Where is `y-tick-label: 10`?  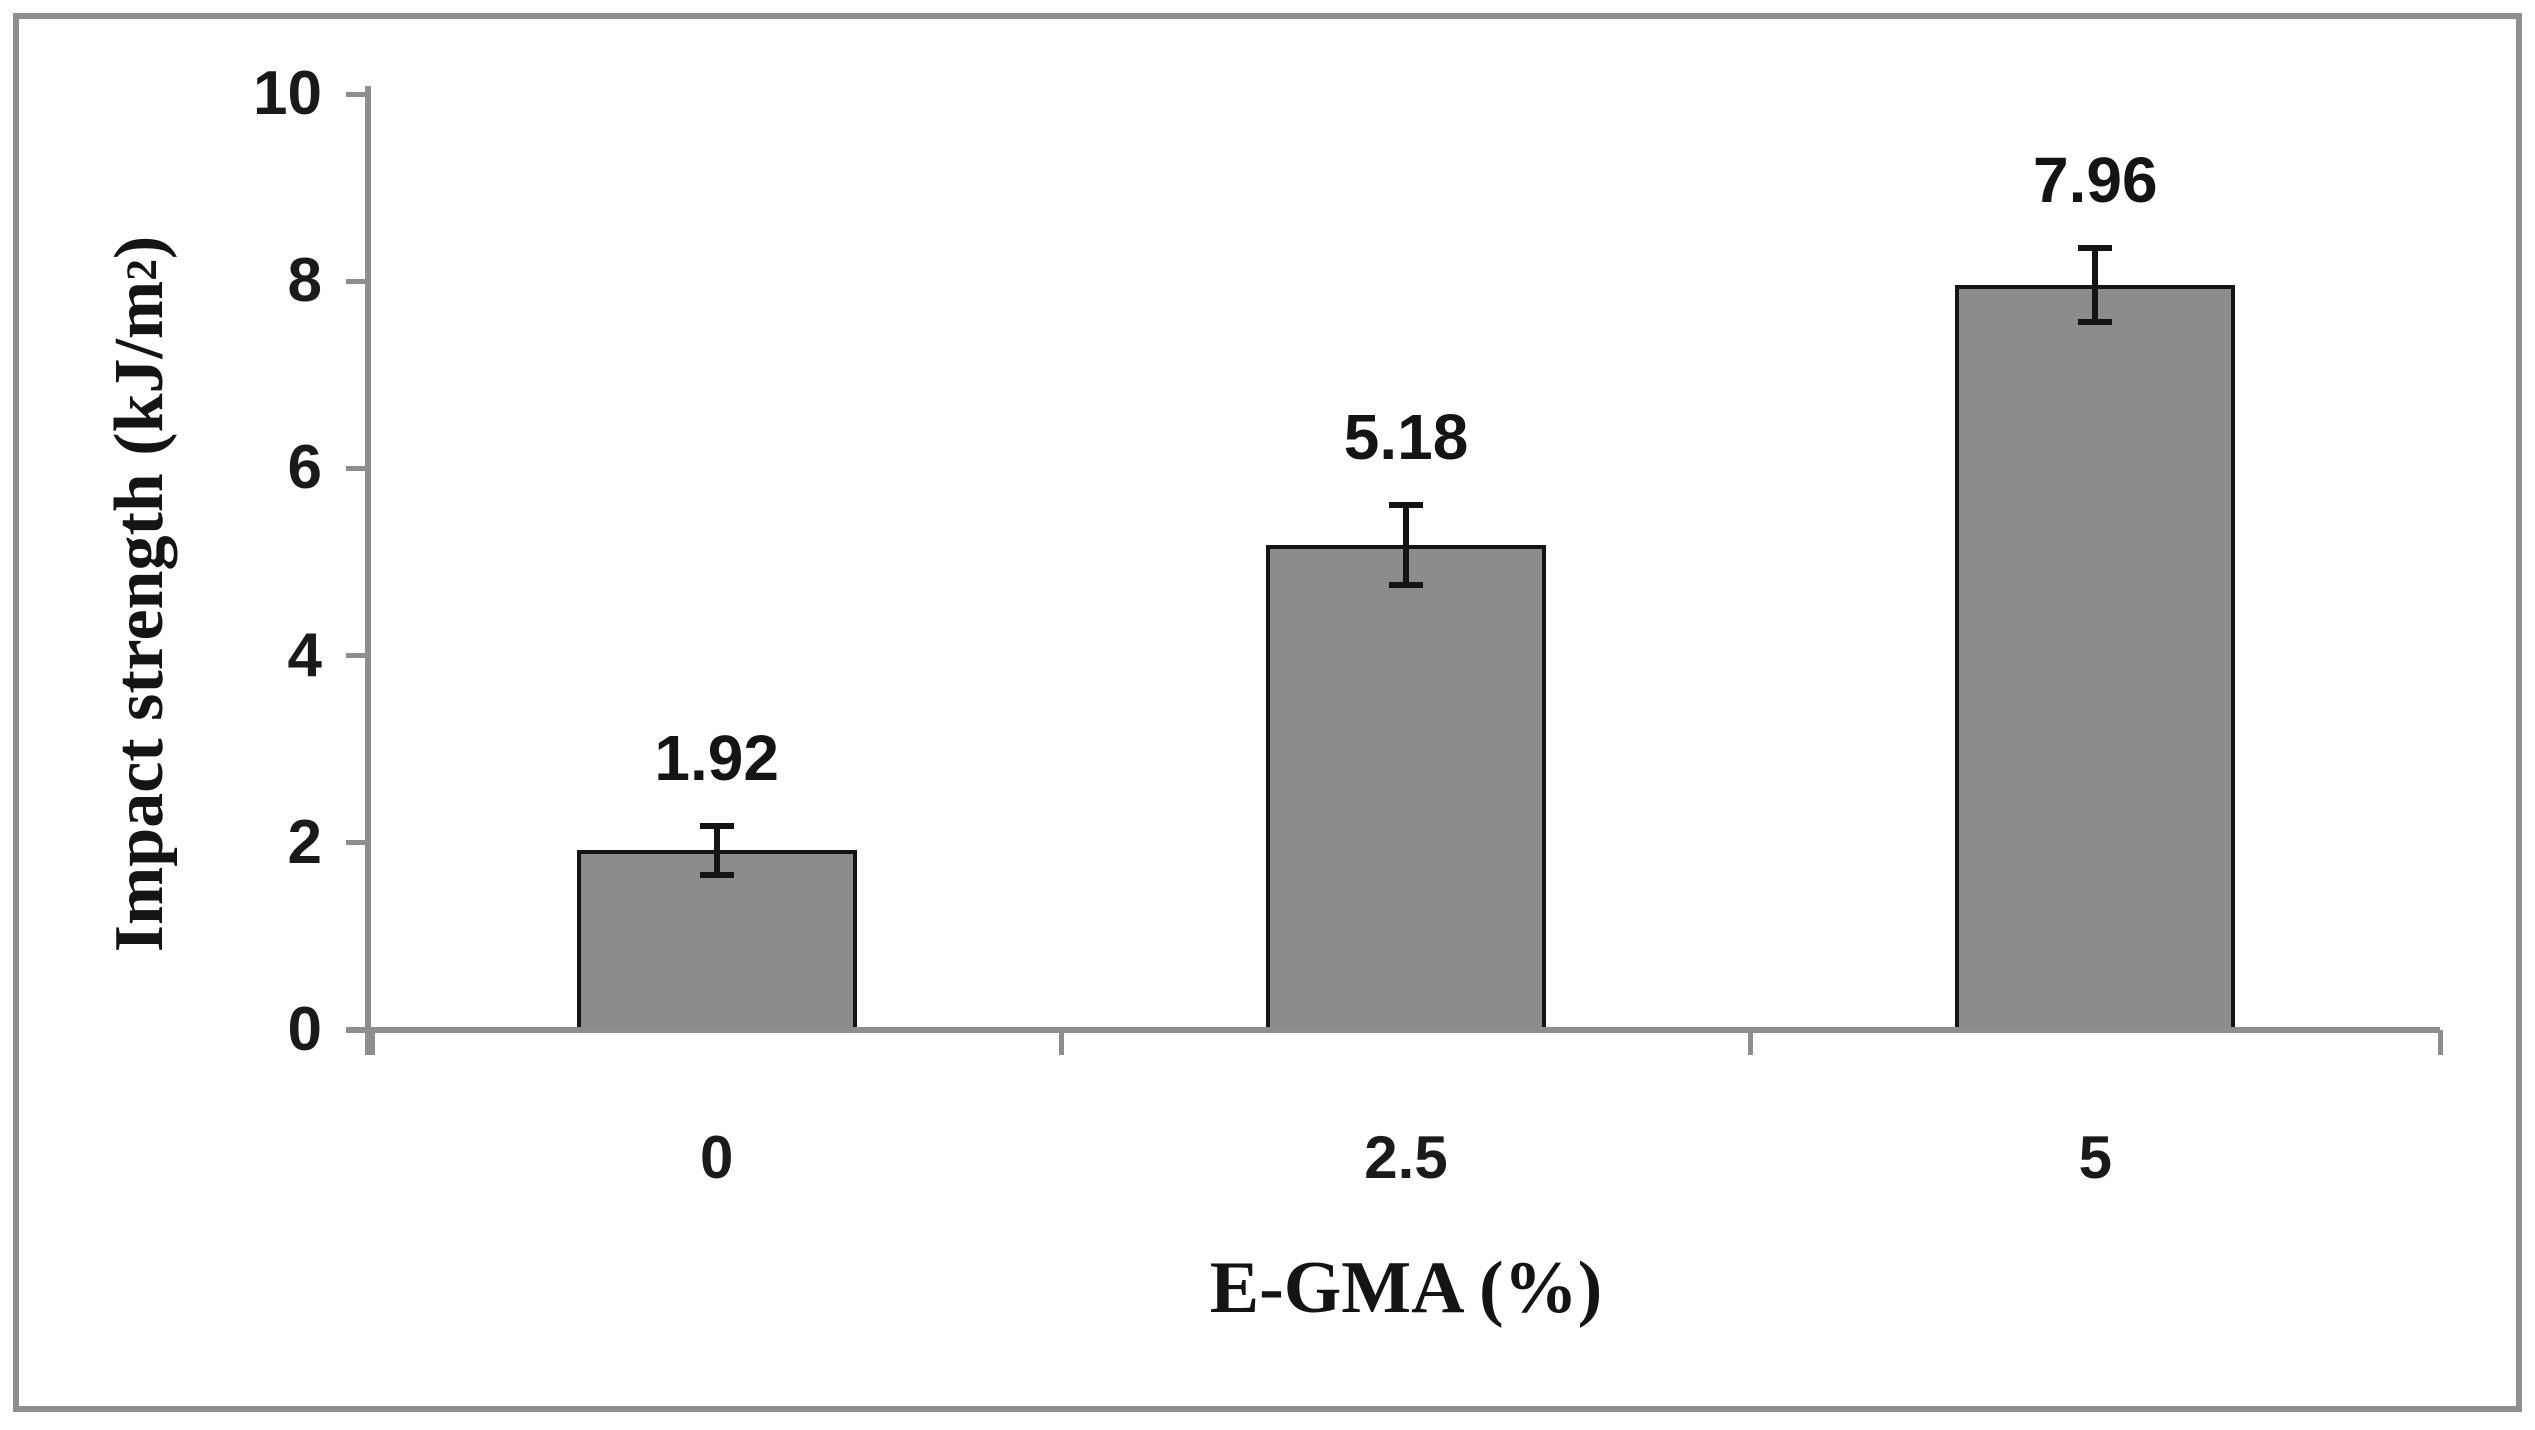 y-tick-label: 10 is located at coordinates (287, 93).